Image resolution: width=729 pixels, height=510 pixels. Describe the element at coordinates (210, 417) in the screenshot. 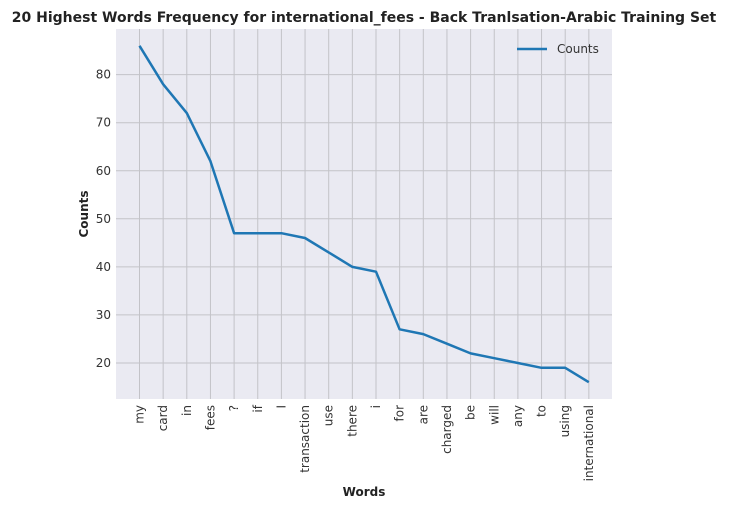

I see `x-tick-label: fees` at that location.